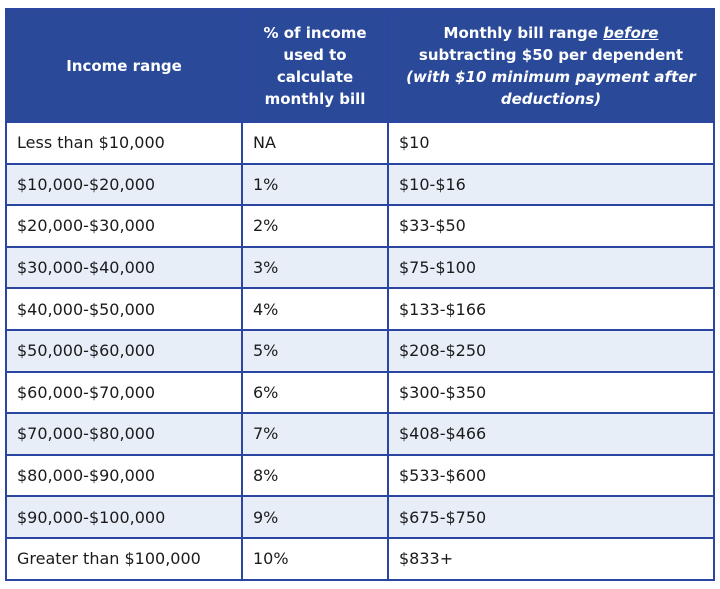 This screenshot has height=589, width=720. I want to click on income-cell: Less than $10,000, so click(124, 143).